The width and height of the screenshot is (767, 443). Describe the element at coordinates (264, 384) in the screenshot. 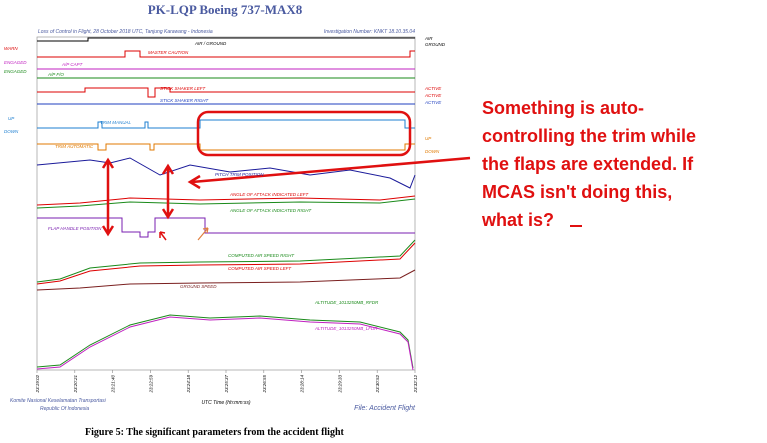

I see `x-tick-label: 23:26:55` at that location.